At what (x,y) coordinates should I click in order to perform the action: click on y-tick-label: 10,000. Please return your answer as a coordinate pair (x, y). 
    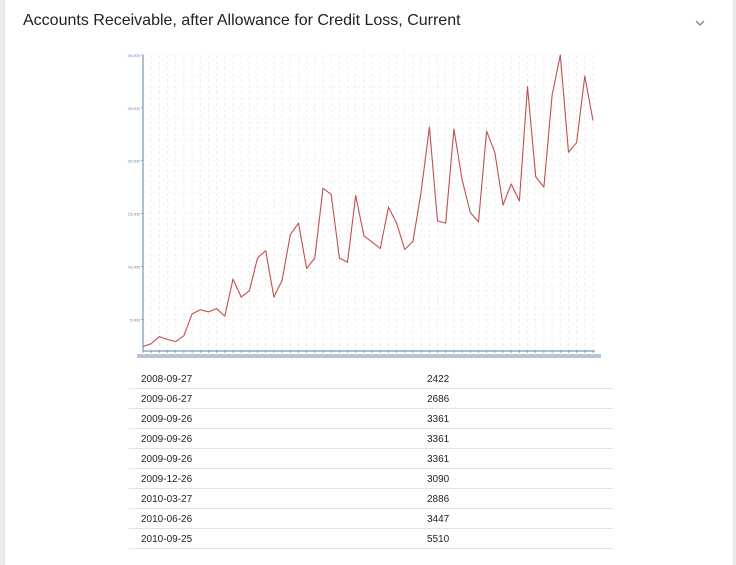
    Looking at the image, I should click on (134, 266).